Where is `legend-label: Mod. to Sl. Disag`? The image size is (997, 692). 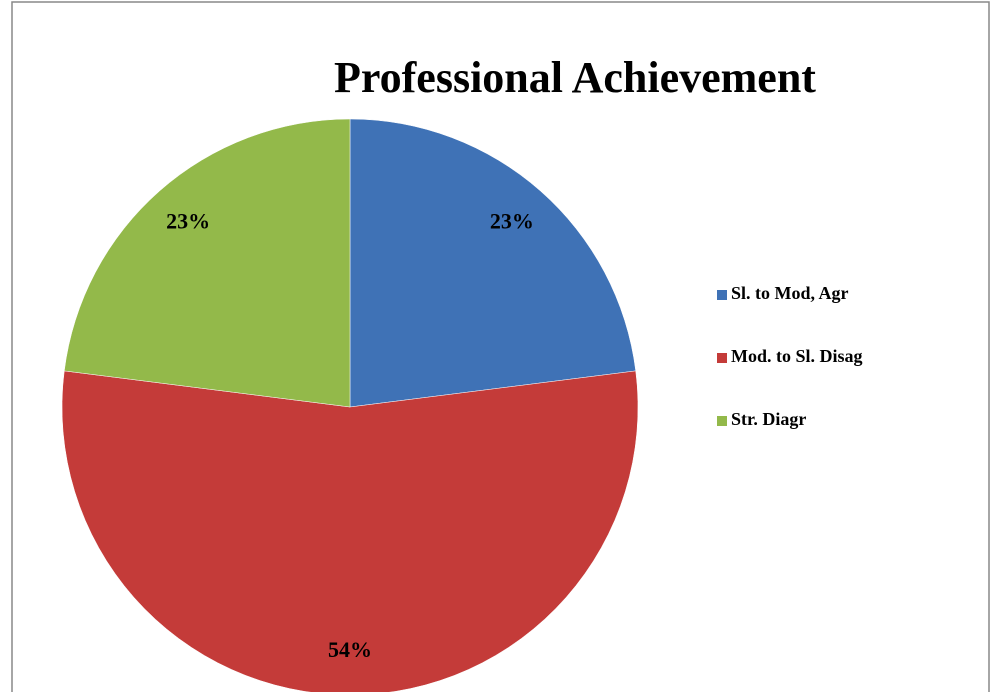
legend-label: Mod. to Sl. Disag is located at coordinates (797, 356).